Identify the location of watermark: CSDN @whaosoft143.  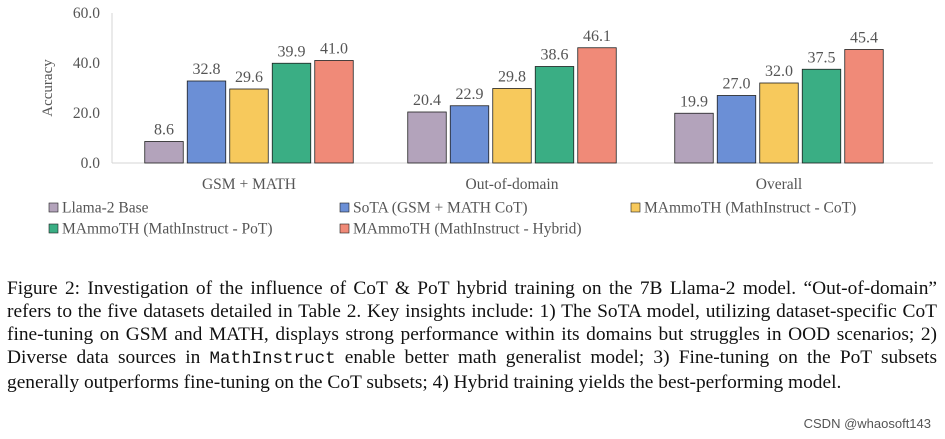
(867, 423).